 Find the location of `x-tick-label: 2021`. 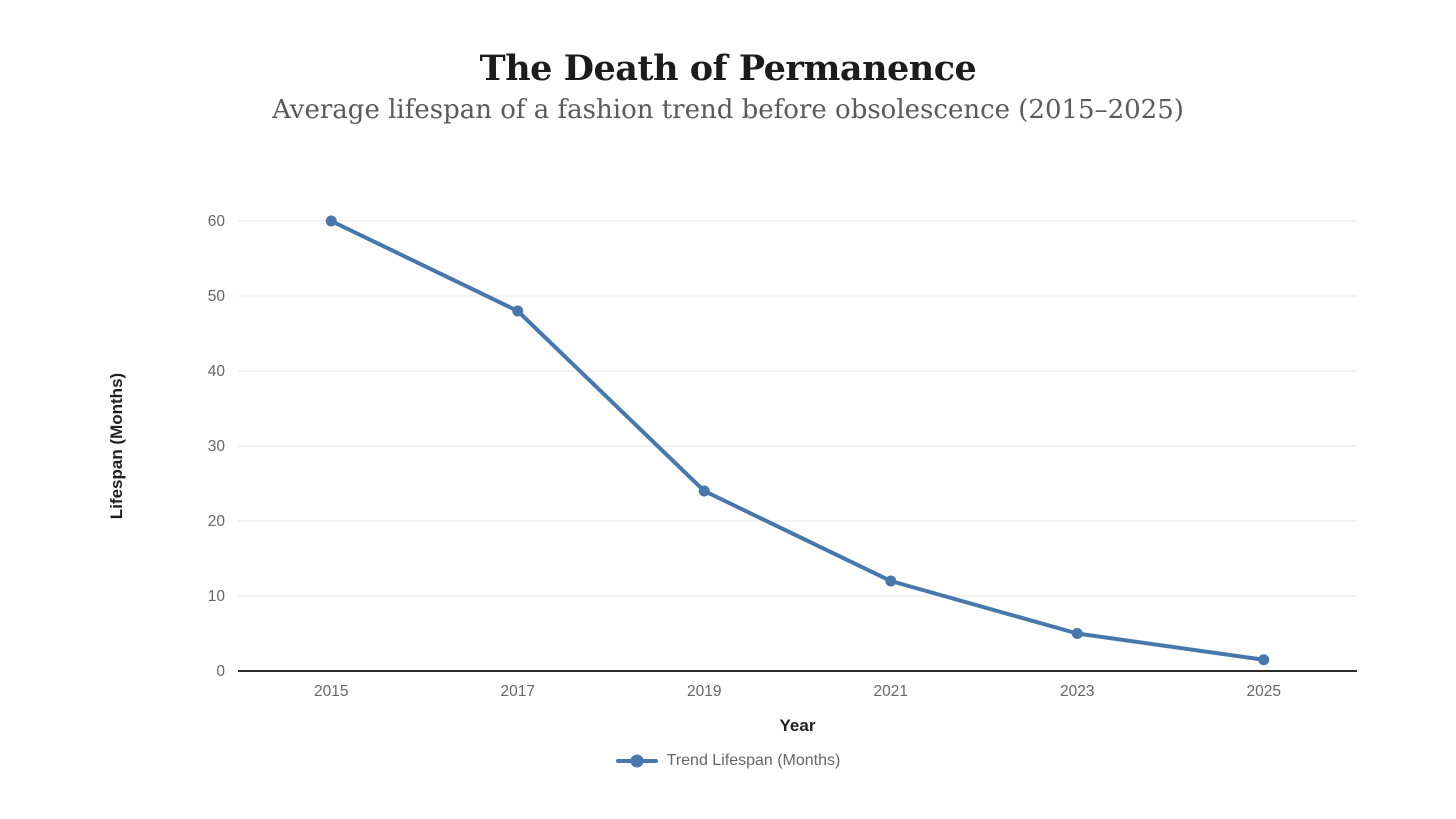

x-tick-label: 2021 is located at coordinates (891, 691).